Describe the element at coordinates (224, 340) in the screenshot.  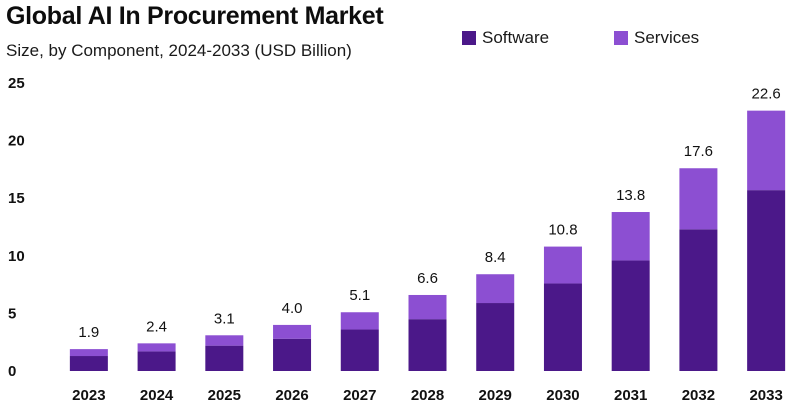
I see `bar-services-2025` at that location.